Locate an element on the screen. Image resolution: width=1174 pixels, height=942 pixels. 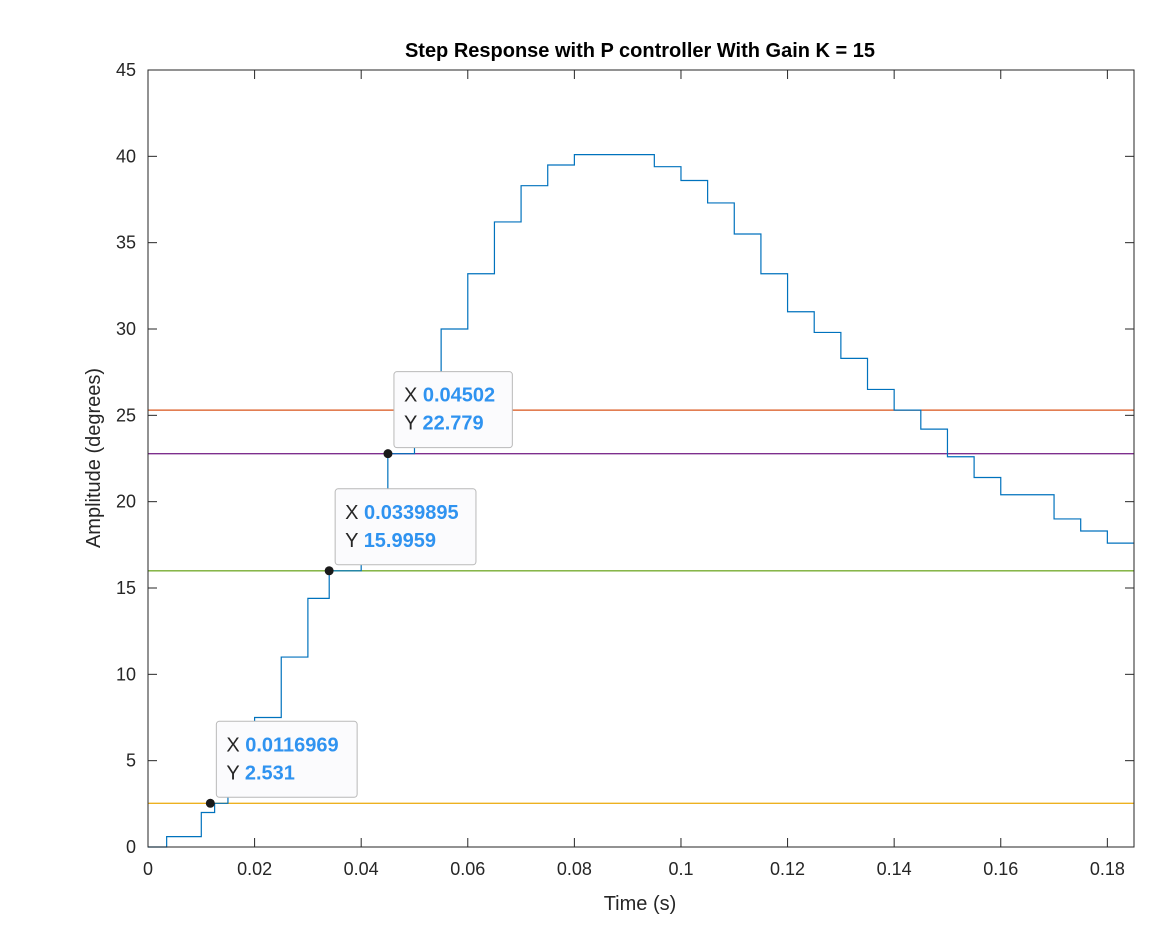
x-tick-label: 0.06 is located at coordinates (467, 869).